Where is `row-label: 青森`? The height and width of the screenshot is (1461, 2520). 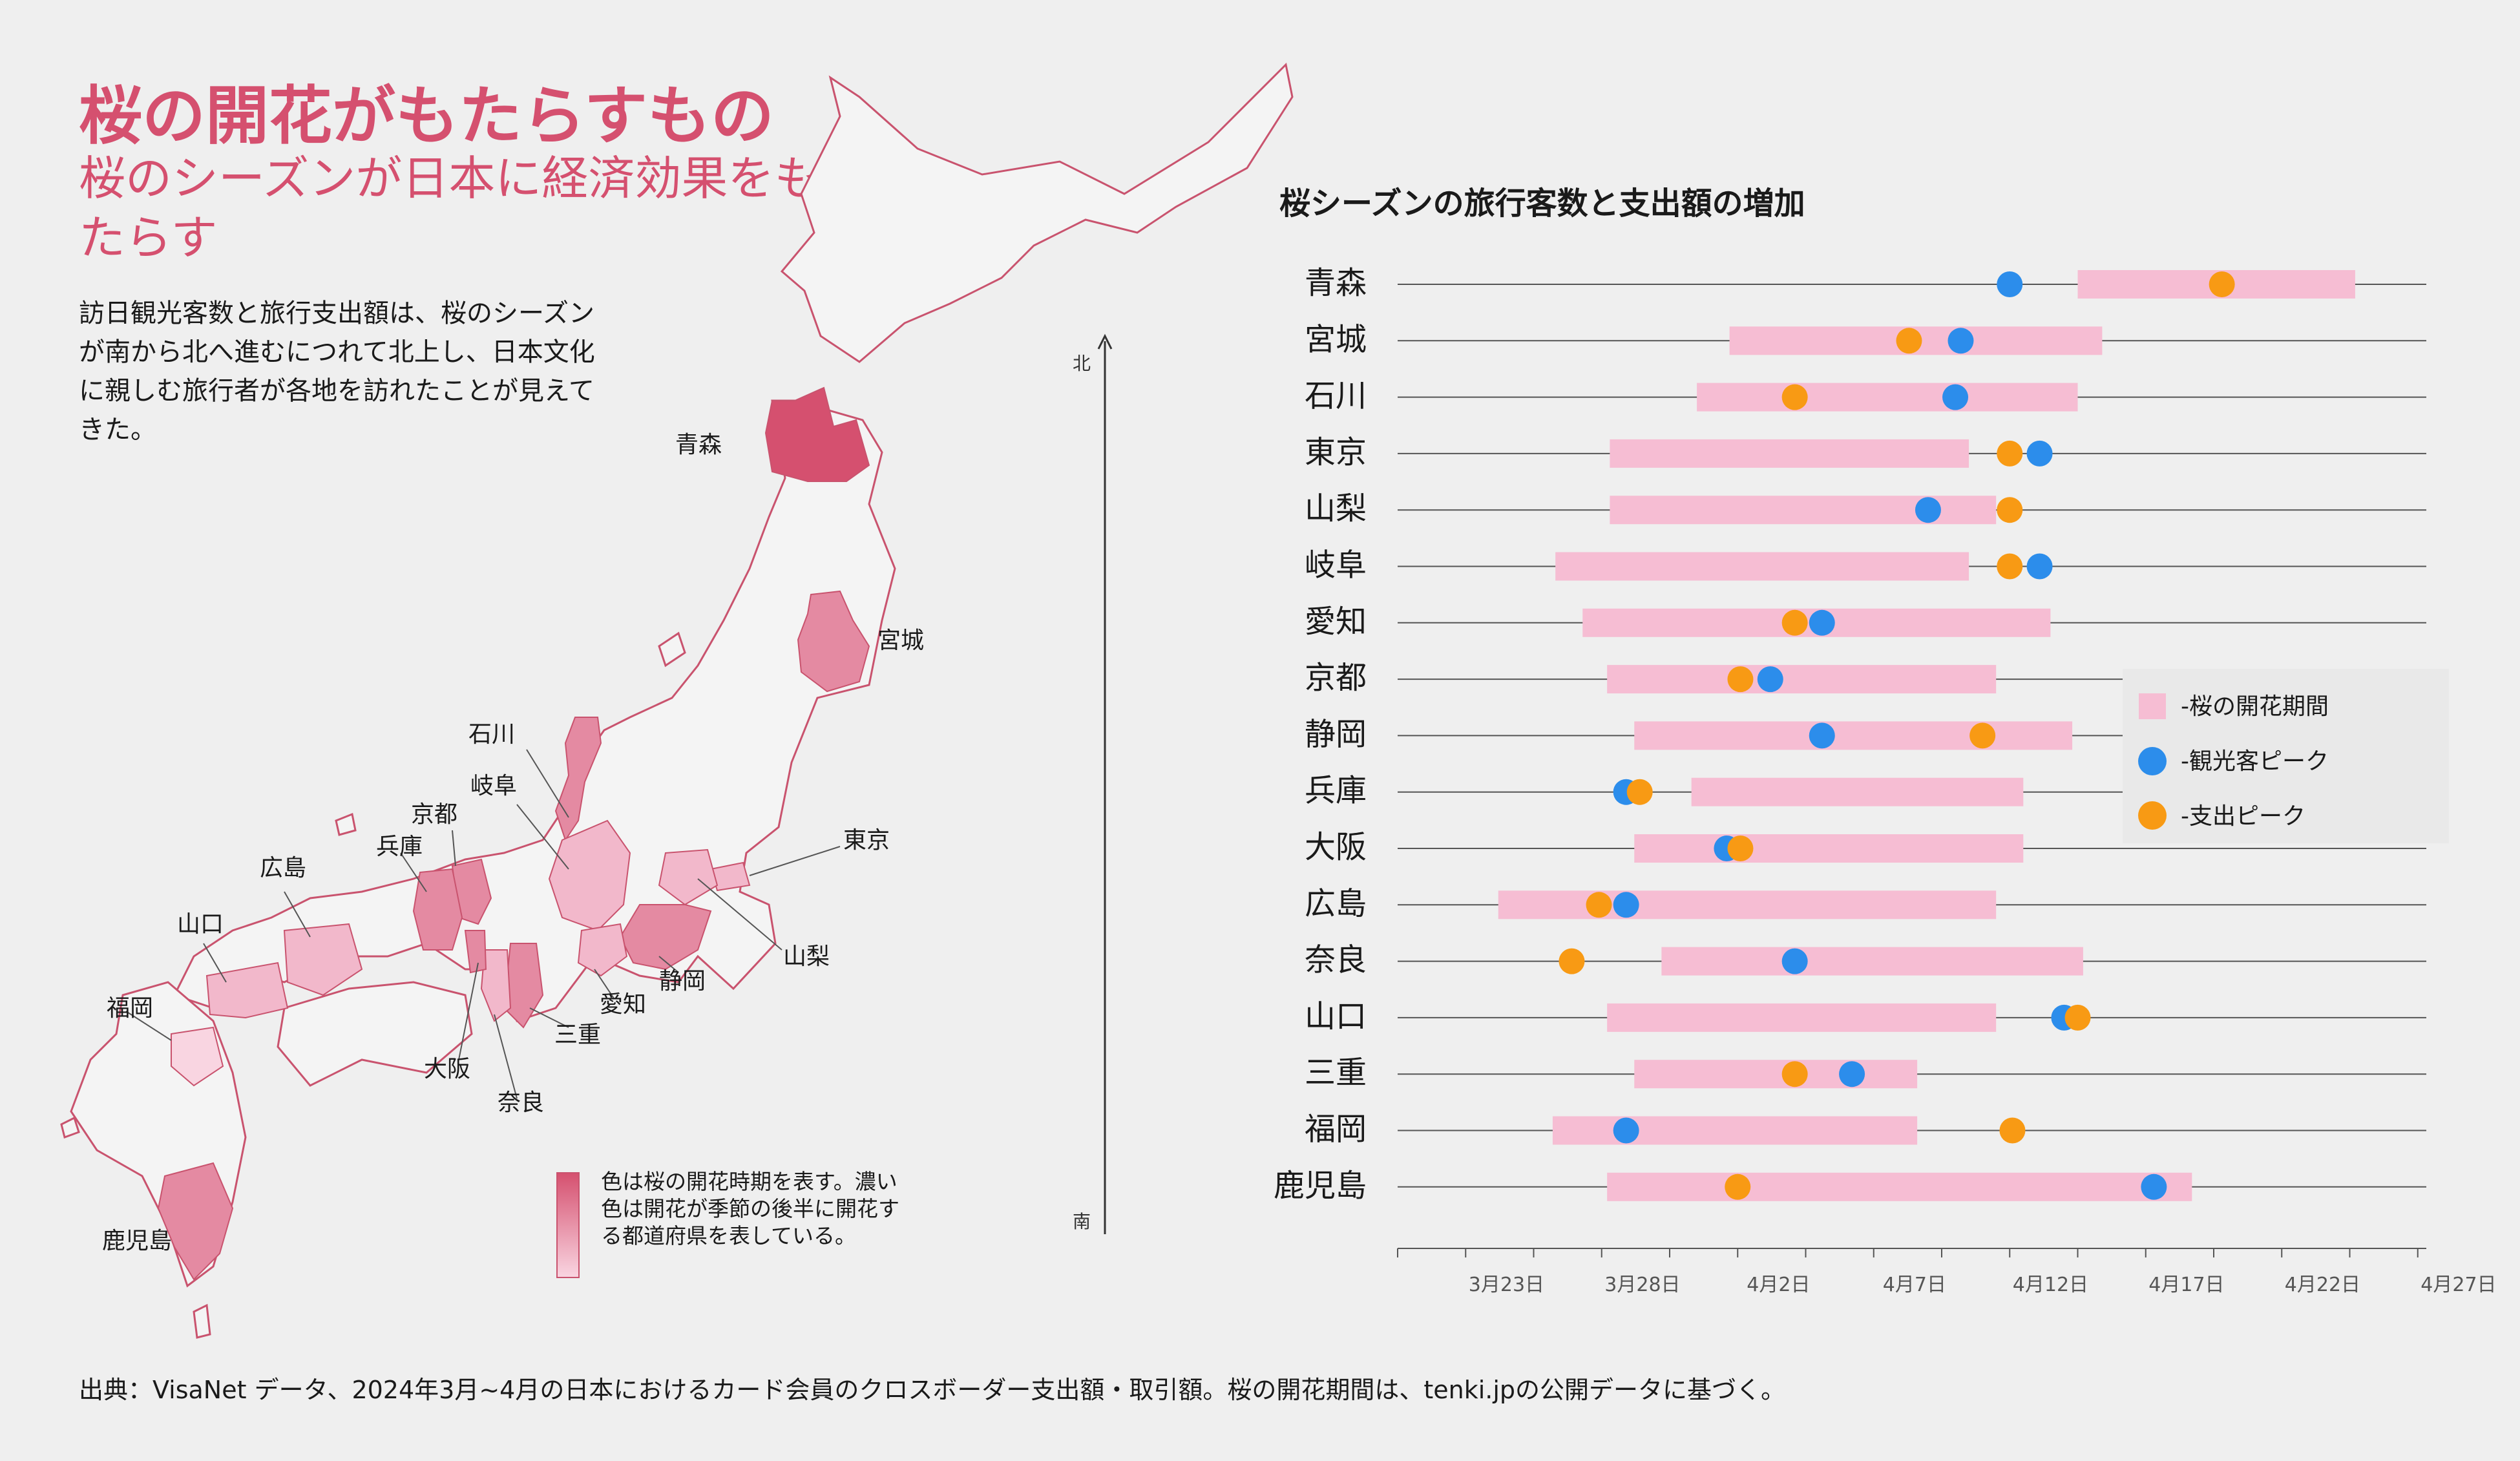
row-label: 青森 is located at coordinates (1336, 283).